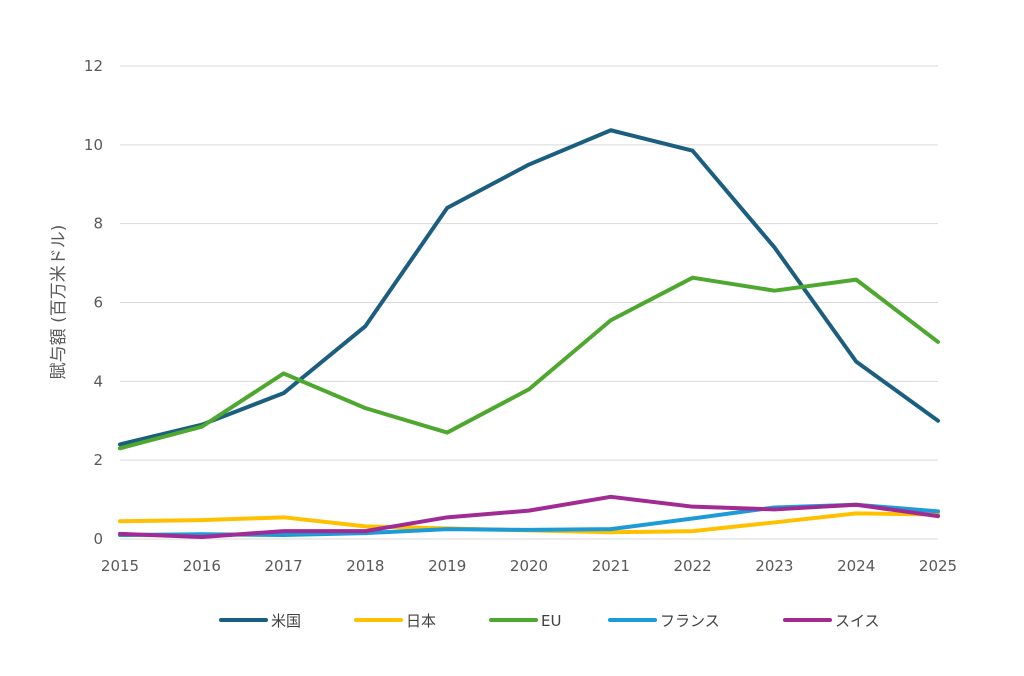 This screenshot has width=1024, height=676. I want to click on x-tick-label: 2018, so click(365, 566).